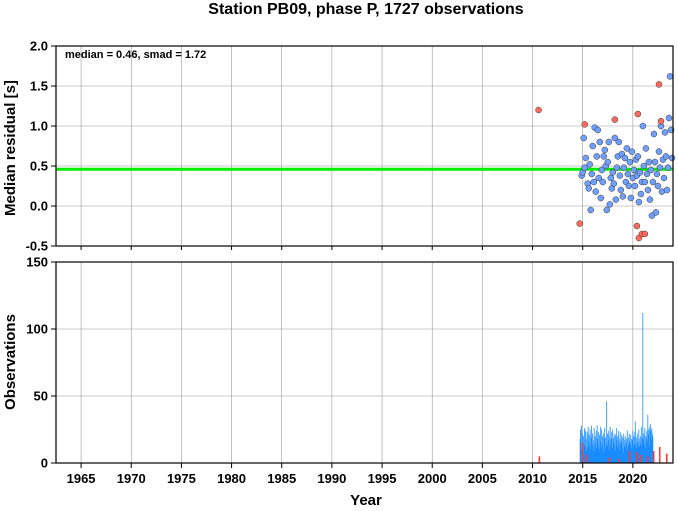 Image resolution: width=678 pixels, height=511 pixels. I want to click on bottom-y-tick-label: 0, so click(44, 463).